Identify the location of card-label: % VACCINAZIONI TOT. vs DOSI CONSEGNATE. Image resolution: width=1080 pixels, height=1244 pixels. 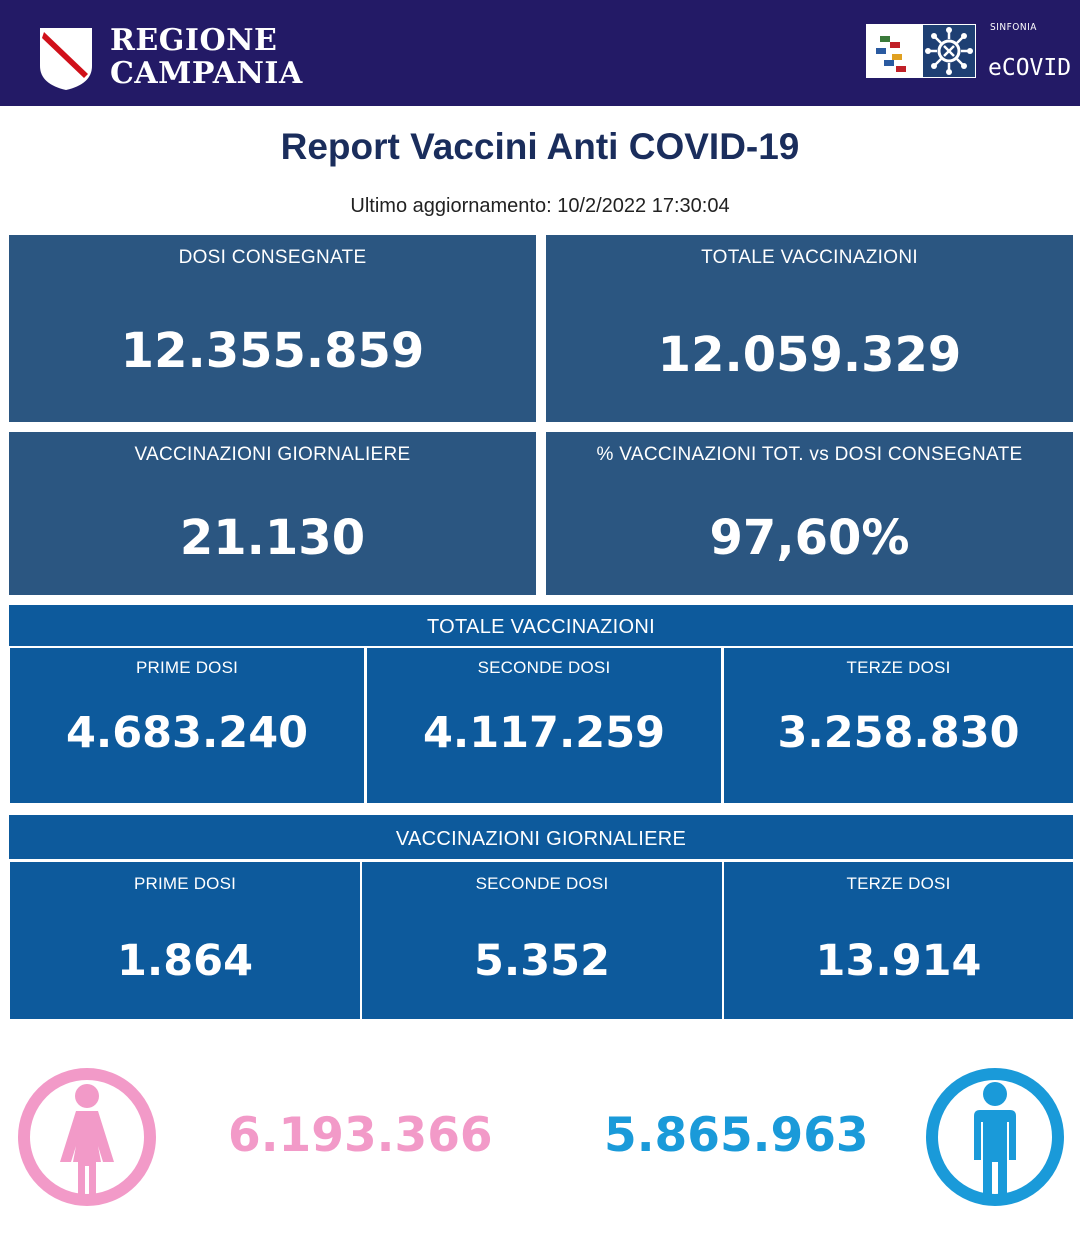
(809, 454).